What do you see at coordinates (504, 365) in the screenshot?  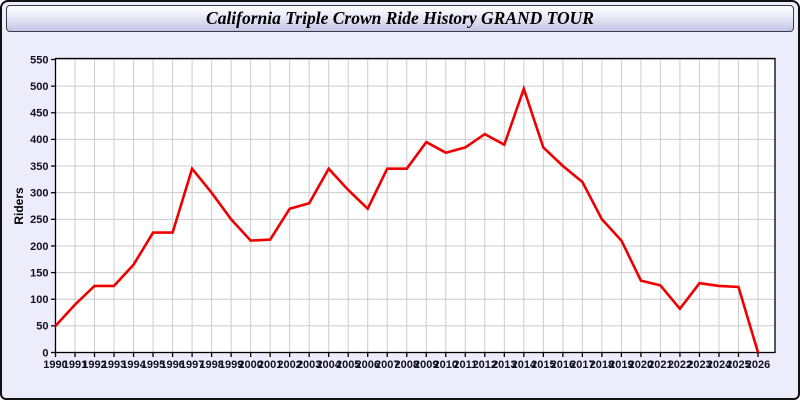 I see `x-axis-tick-label: 2013` at bounding box center [504, 365].